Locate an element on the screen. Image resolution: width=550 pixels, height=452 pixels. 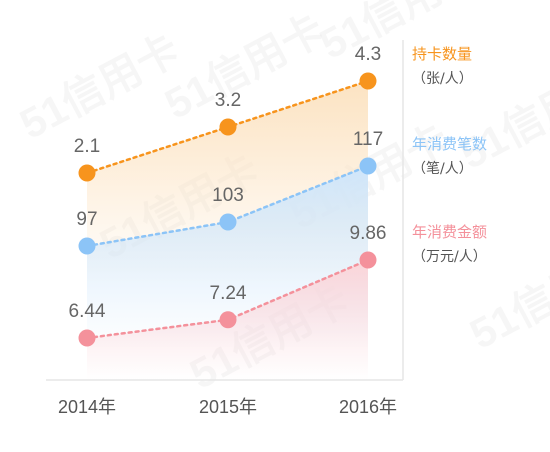
legend-item-transactions: 年消费笔数 （笔/人） is located at coordinates (449, 157).